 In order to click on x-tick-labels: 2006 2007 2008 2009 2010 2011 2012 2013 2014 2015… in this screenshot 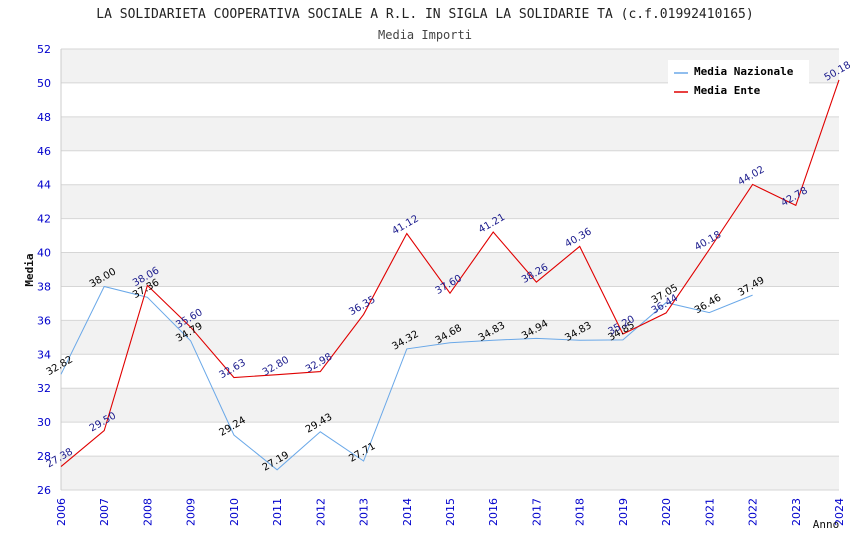, I will do `click(450, 512)`.